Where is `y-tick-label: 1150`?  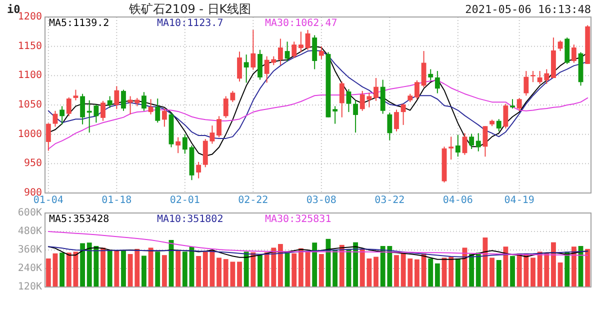 y-tick-label: 1150 is located at coordinates (30, 46).